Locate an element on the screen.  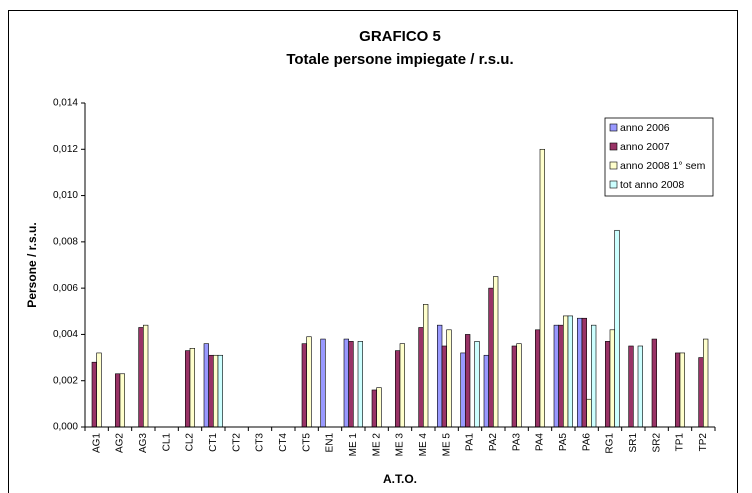
y-tick-label: 0,002 is located at coordinates (65, 380).